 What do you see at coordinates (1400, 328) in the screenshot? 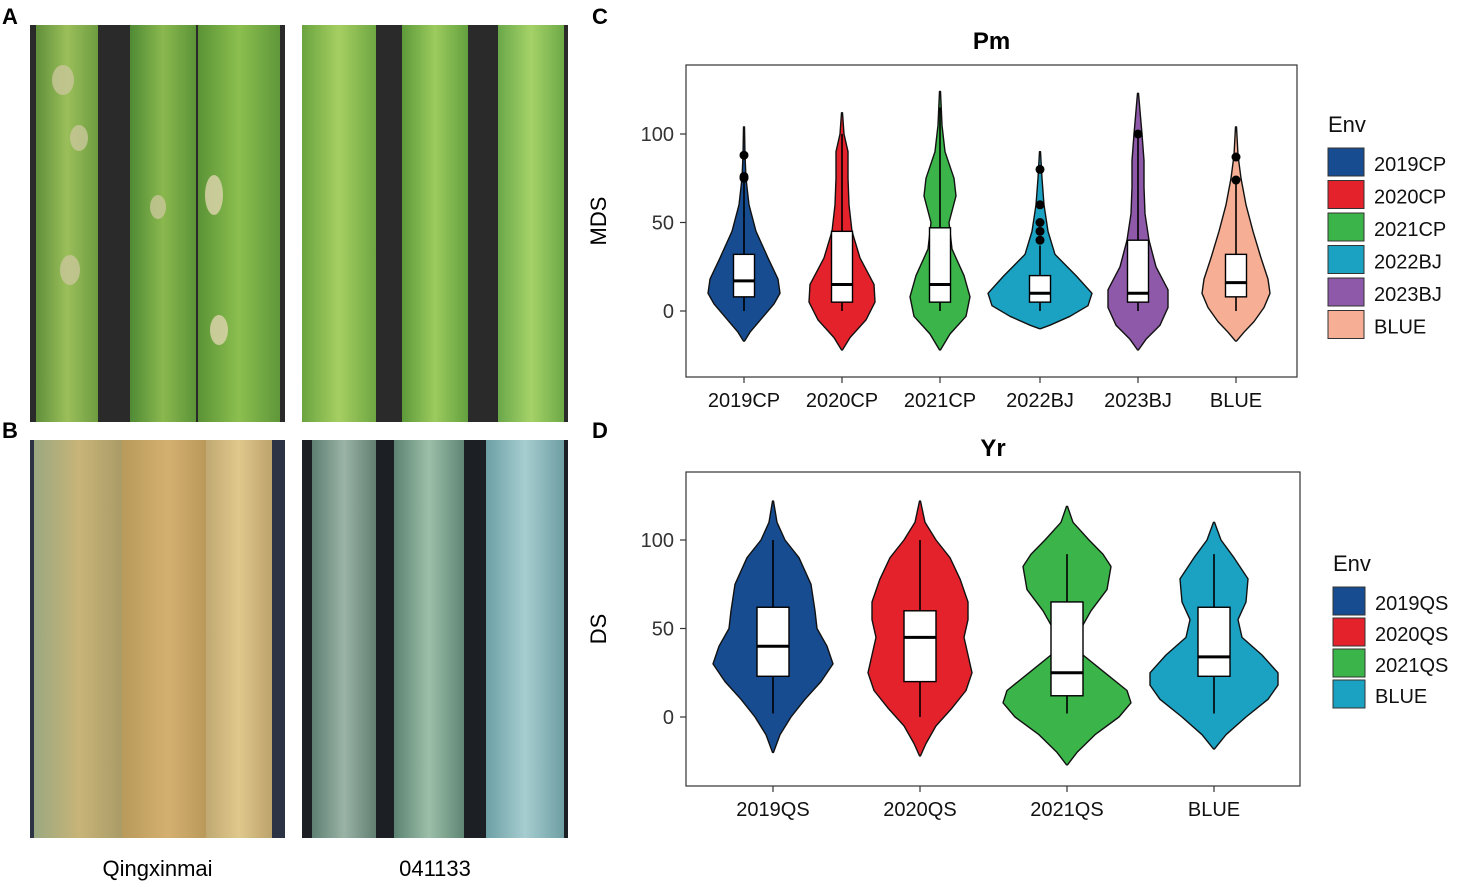
I see `chart-c-legend-label-BLUE: BLUE` at bounding box center [1400, 328].